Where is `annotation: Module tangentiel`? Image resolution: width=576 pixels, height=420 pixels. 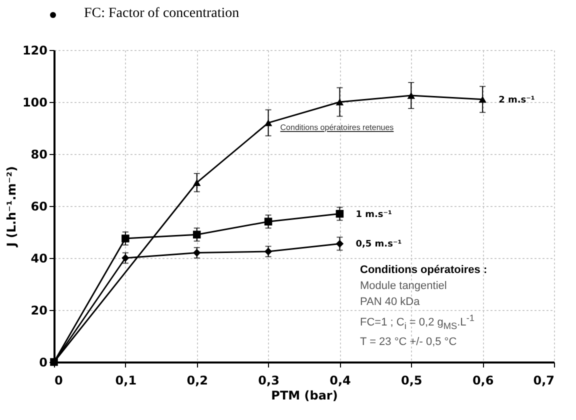 annotation: Module tangentiel is located at coordinates (404, 286).